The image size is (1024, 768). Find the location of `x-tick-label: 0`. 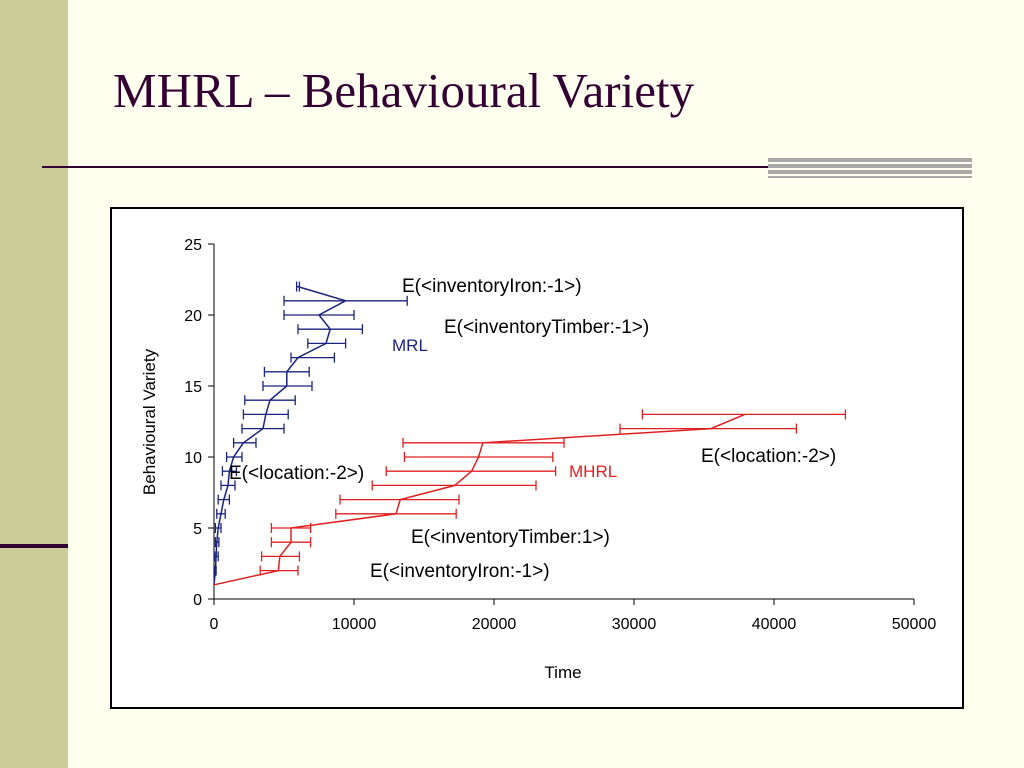

x-tick-label: 0 is located at coordinates (214, 624).